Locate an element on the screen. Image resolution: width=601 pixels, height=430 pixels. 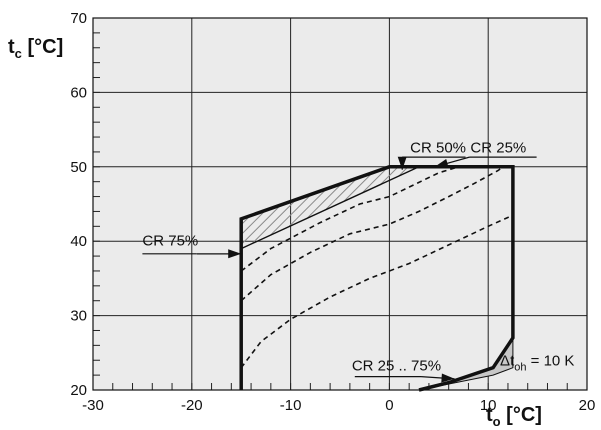
y-tick-labels: 20 30 40 50 60 70 is located at coordinates (78, 204).